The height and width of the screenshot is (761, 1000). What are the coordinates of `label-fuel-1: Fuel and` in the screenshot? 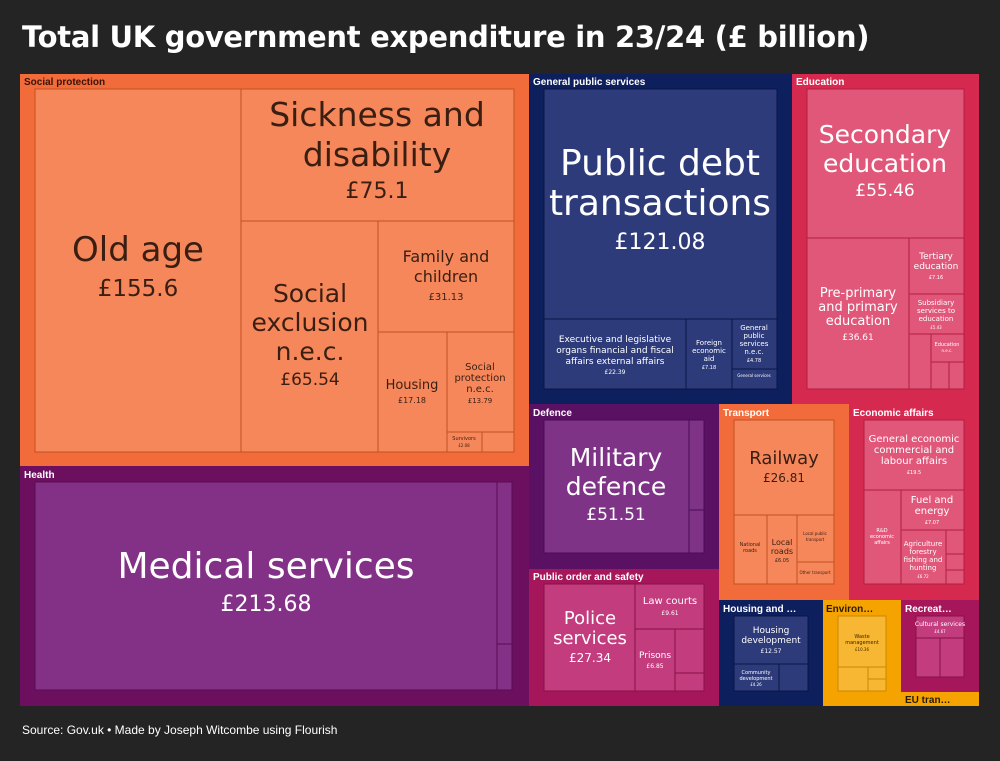 It's located at (932, 500).